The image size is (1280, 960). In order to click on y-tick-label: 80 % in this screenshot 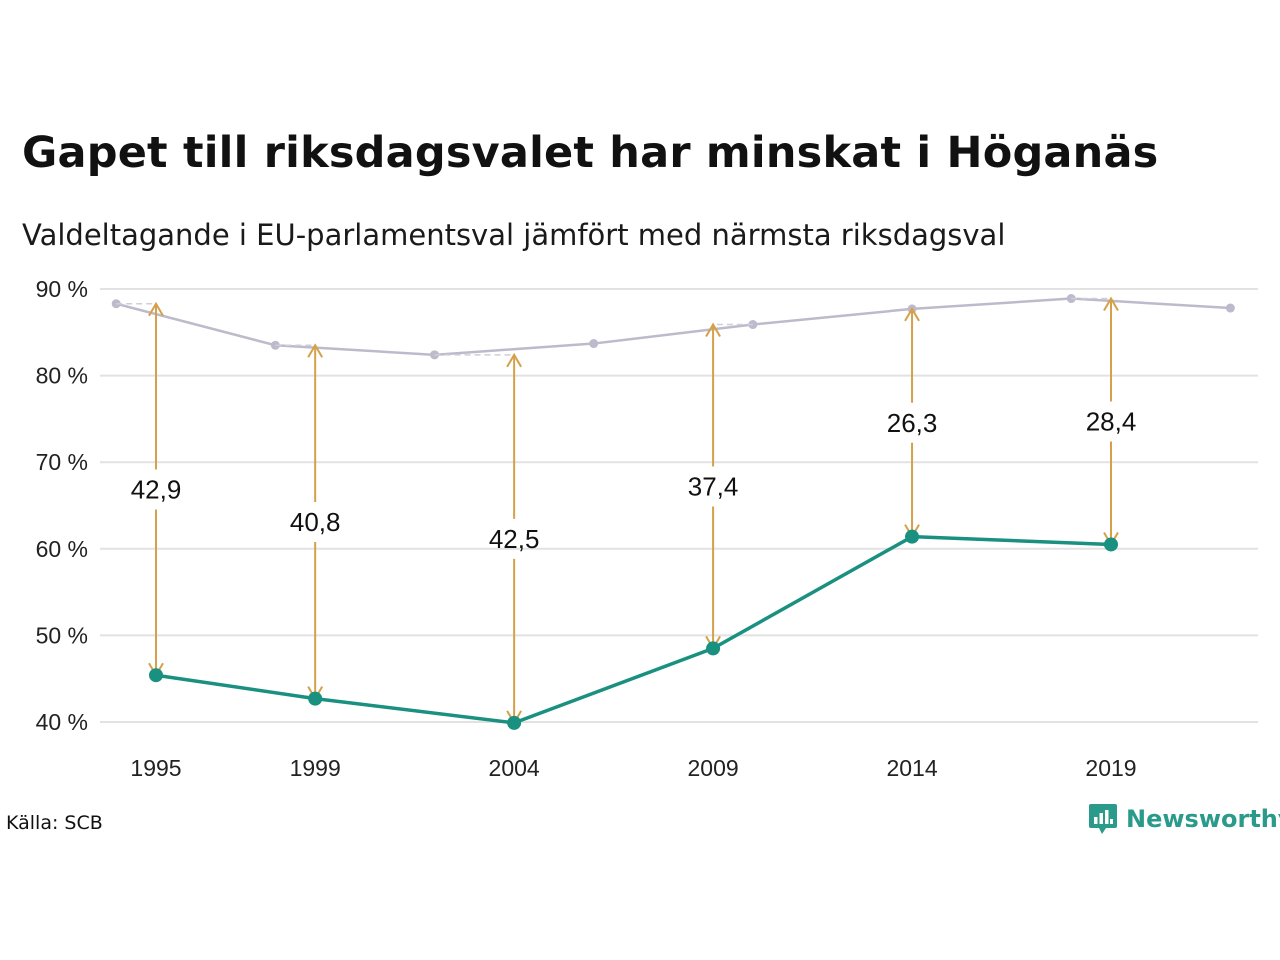, I will do `click(62, 376)`.